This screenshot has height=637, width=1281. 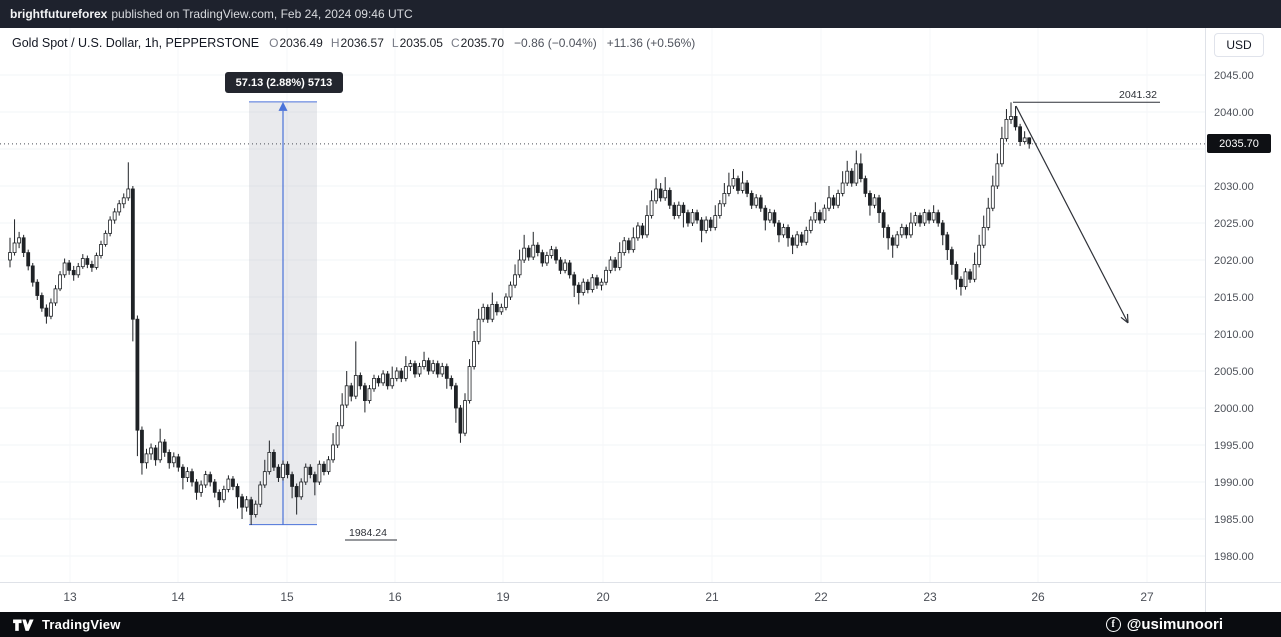 I want to click on price-tick-label: 2020.00, so click(x=1234, y=261).